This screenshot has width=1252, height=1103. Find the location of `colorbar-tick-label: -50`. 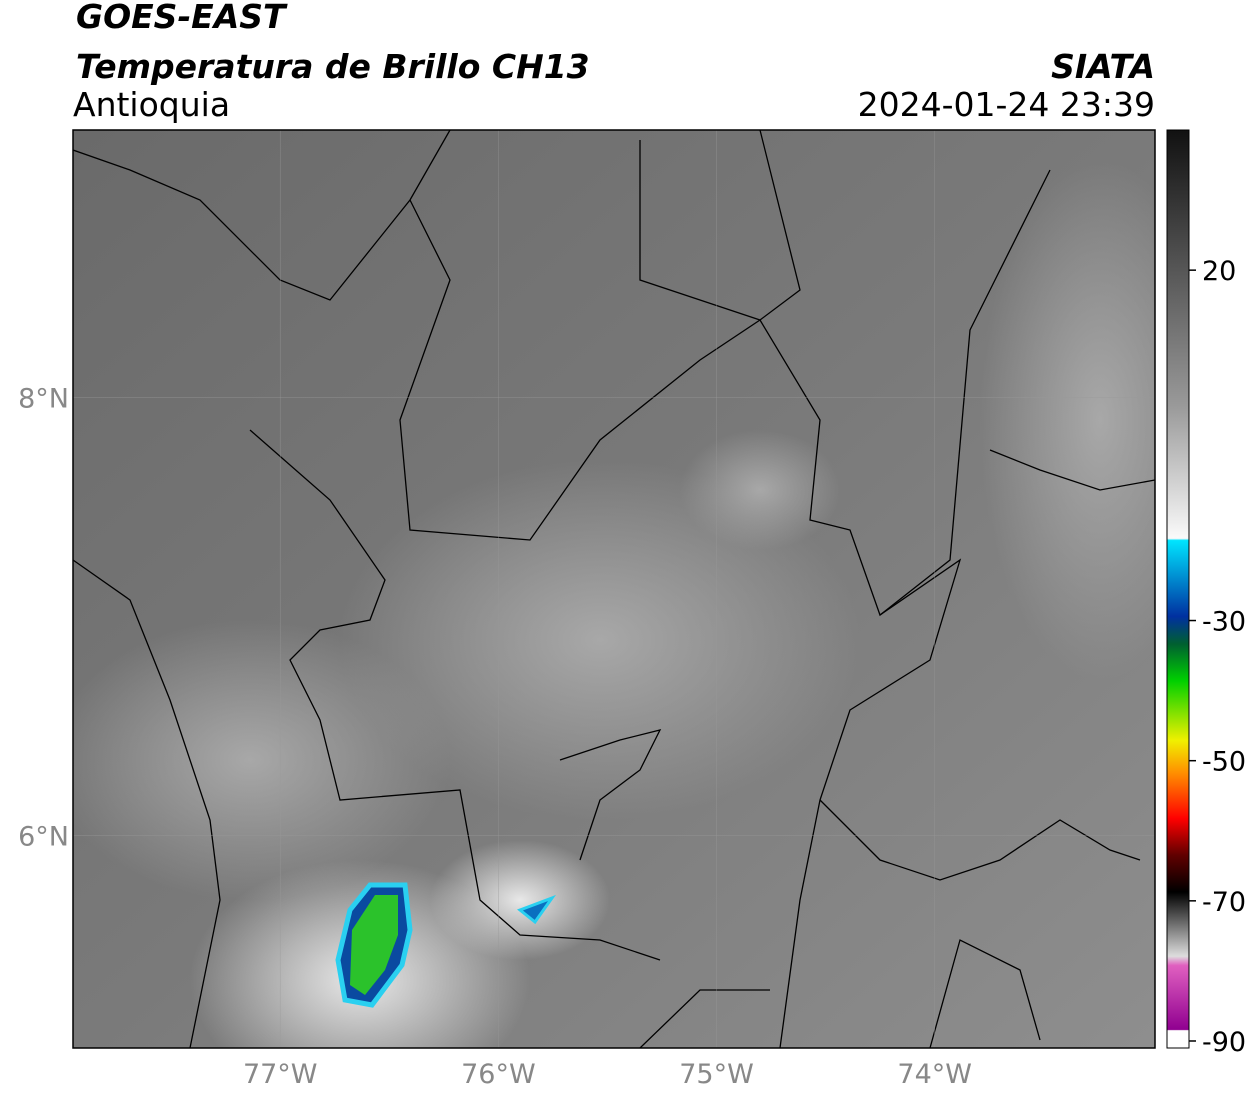

colorbar-tick-label: -50 is located at coordinates (1224, 762).